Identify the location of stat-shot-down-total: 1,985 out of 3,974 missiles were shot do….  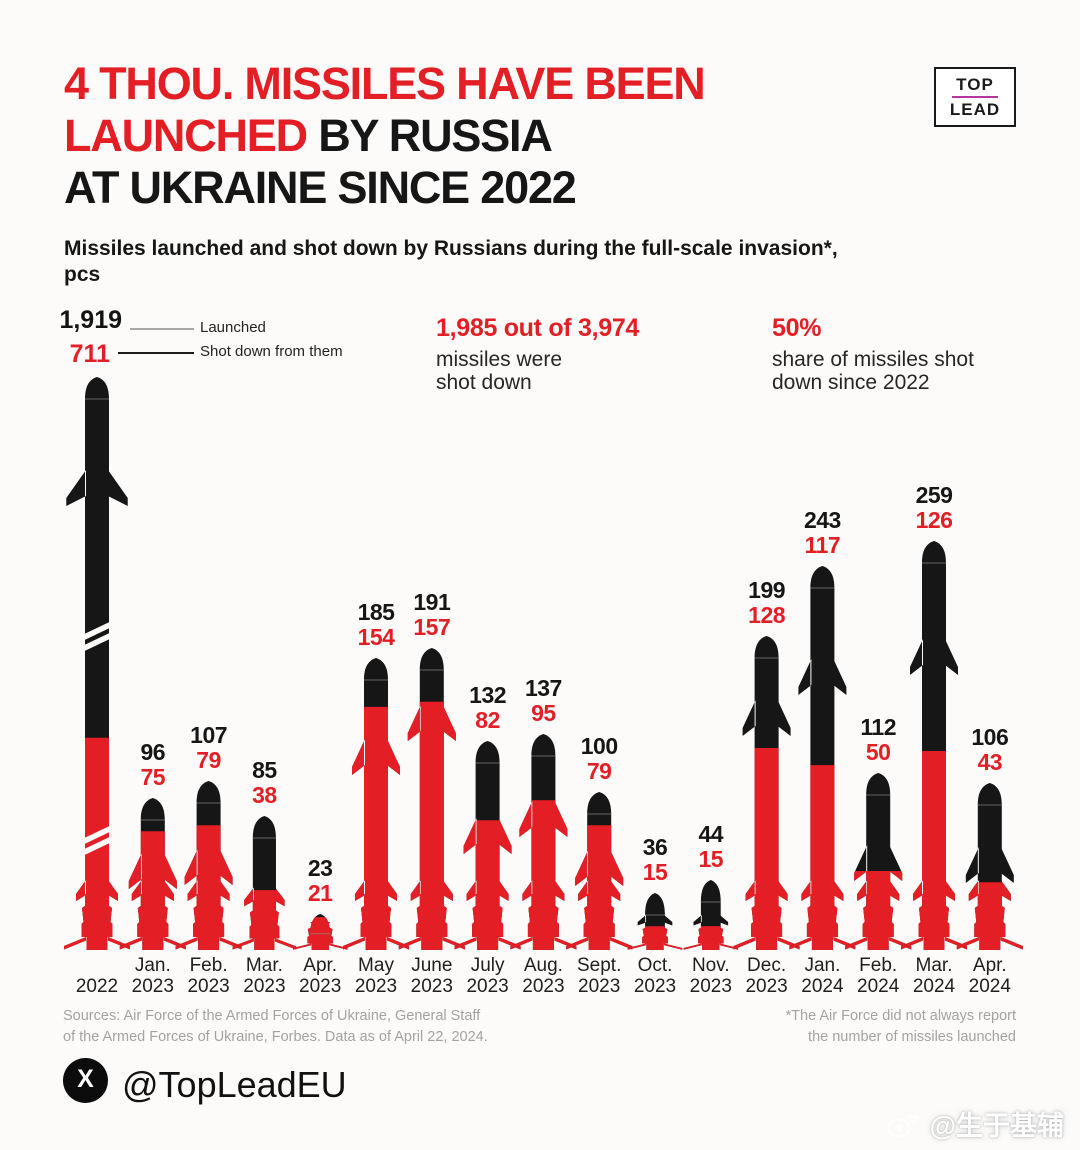
(586, 354).